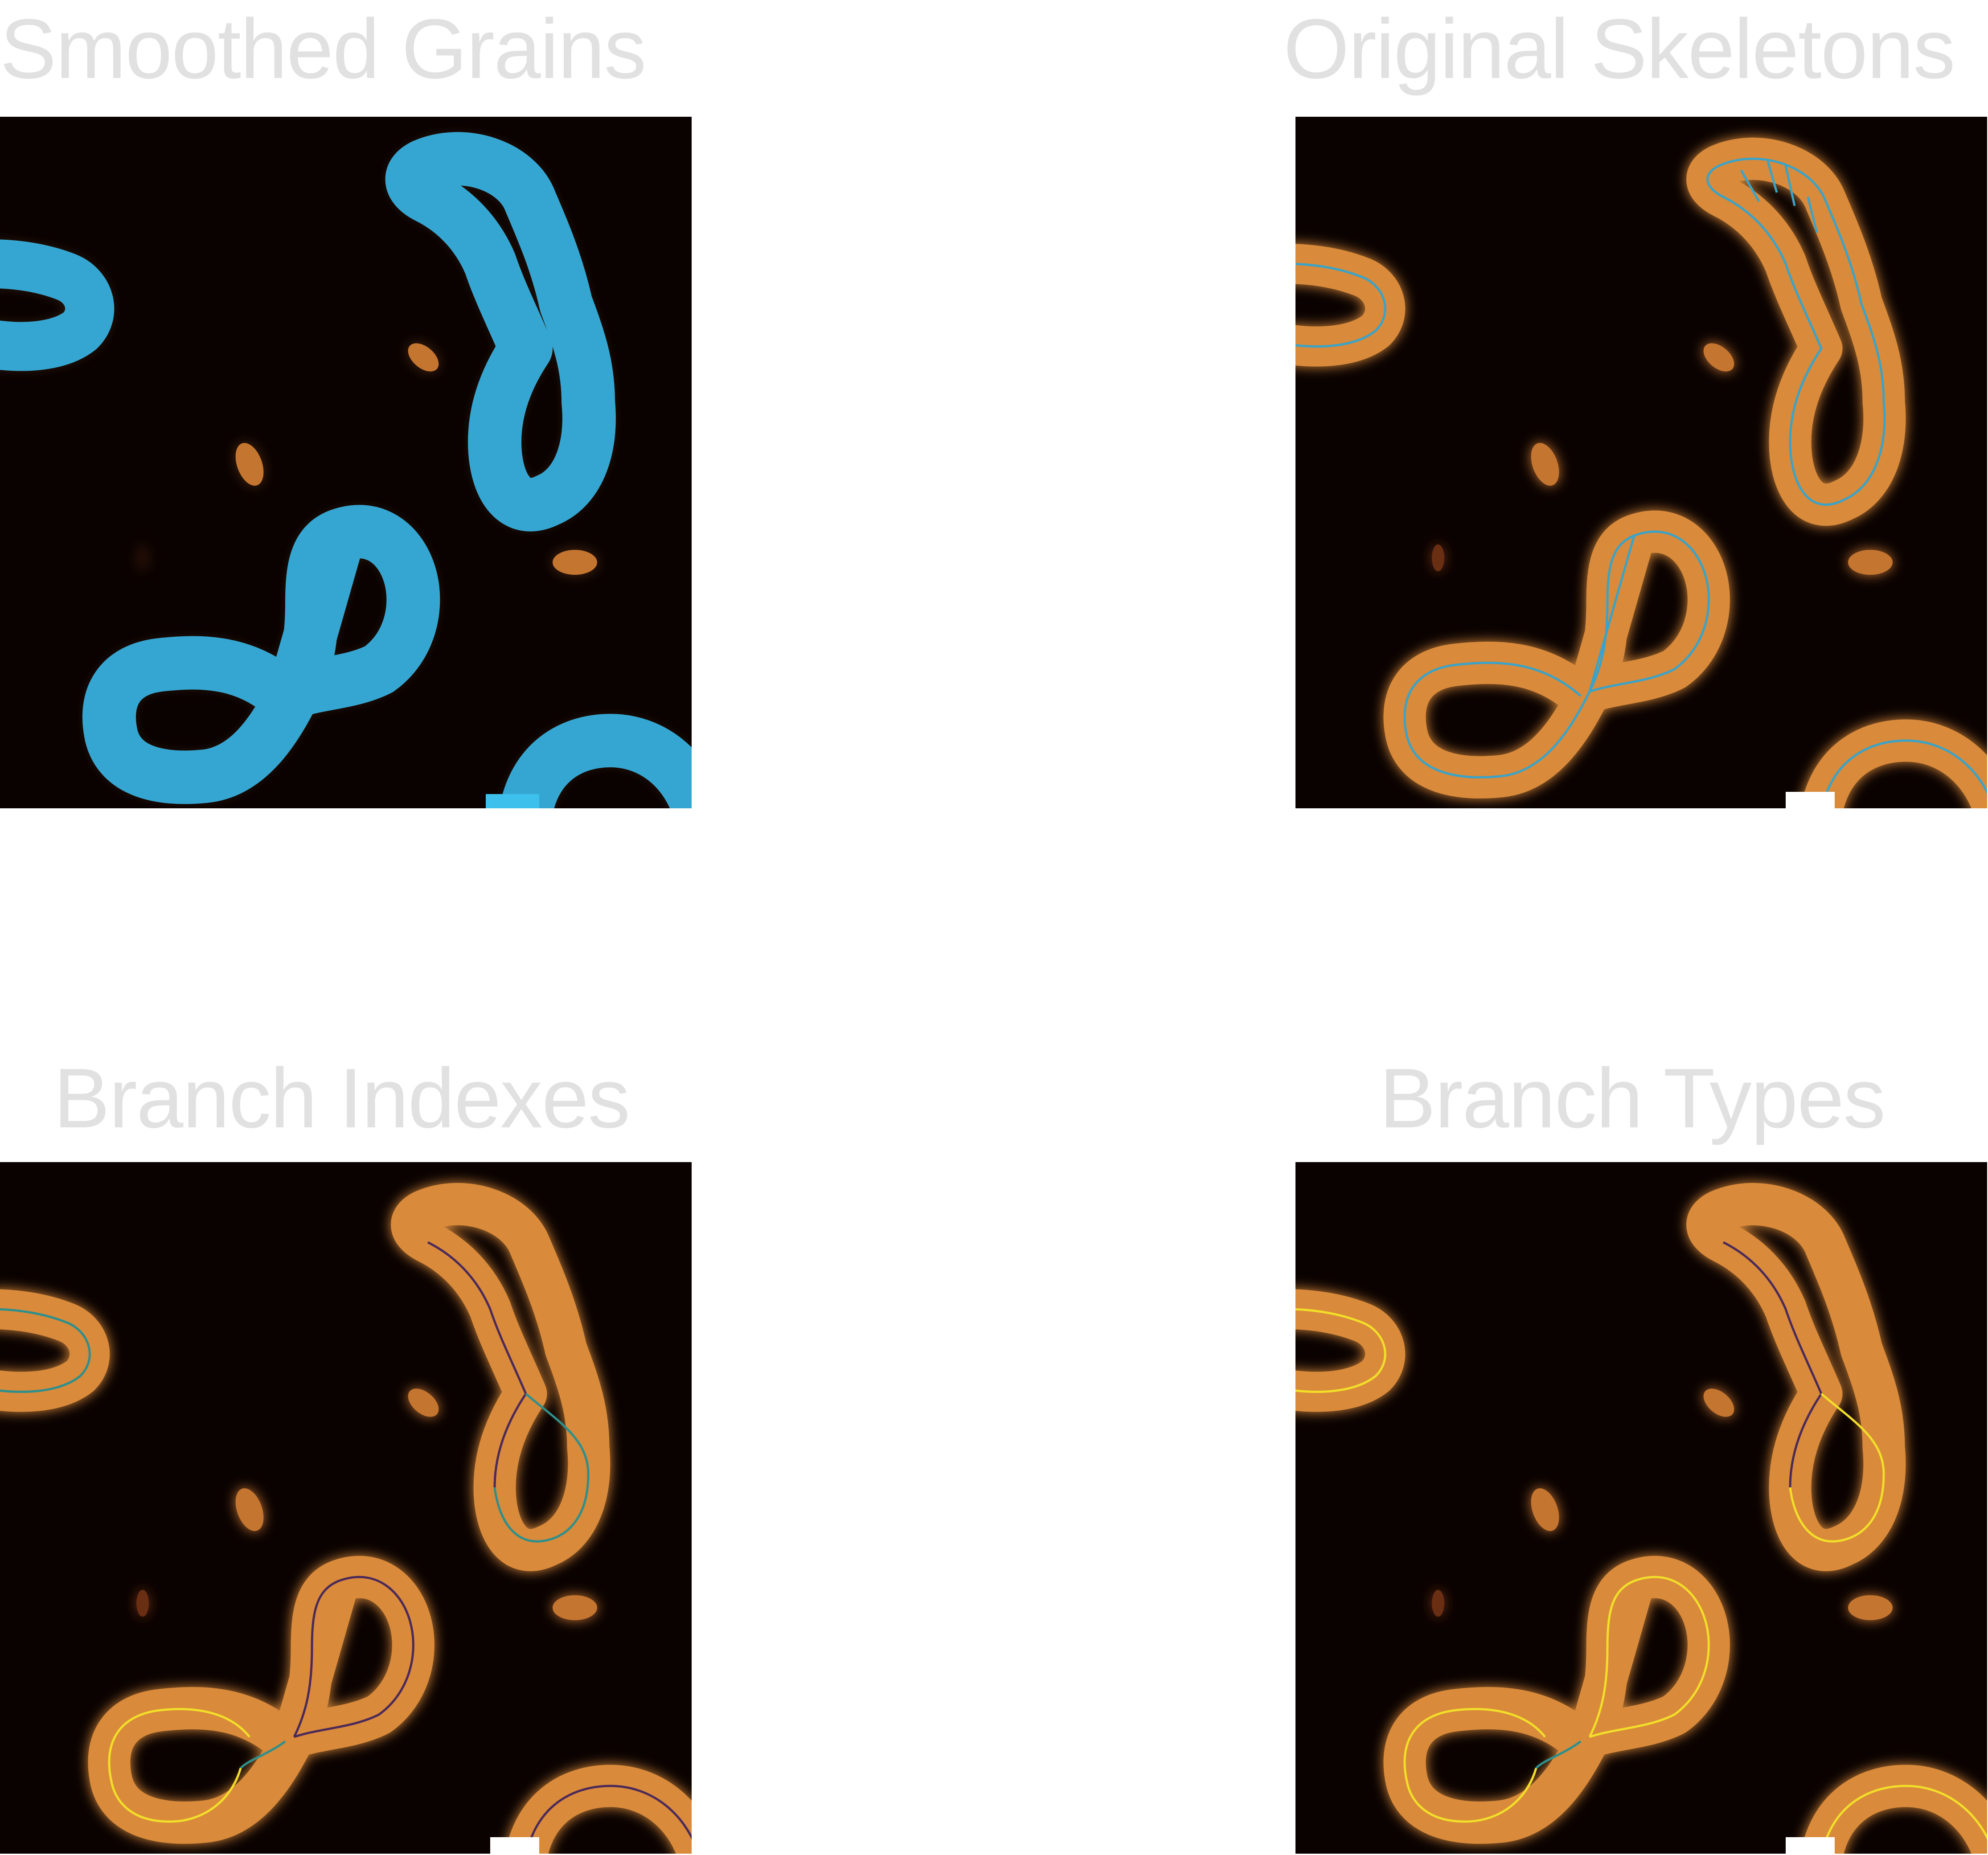 The image size is (1988, 1855). I want to click on branch-indexes-image, so click(346, 1508).